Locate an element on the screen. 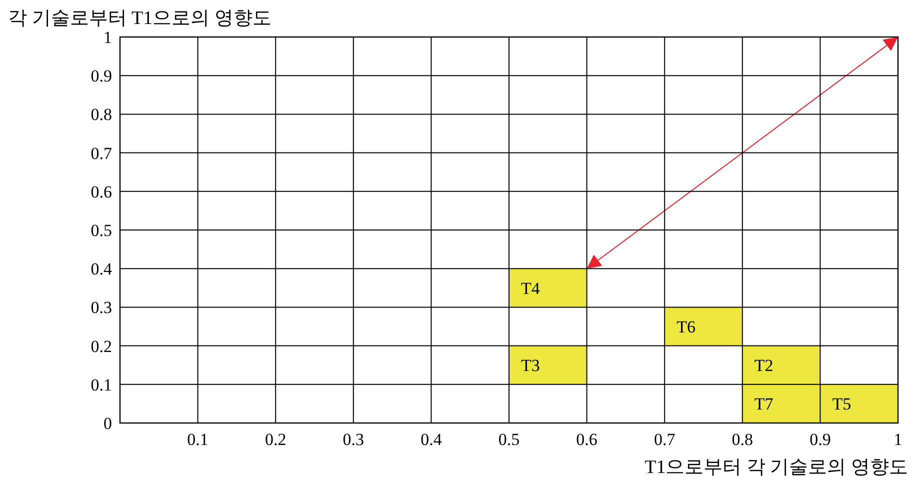  x-tick-label: 0.6 is located at coordinates (587, 439).